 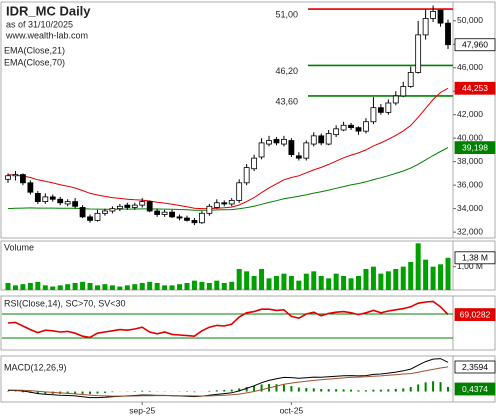 What do you see at coordinates (228, 381) in the screenshot?
I see `signal-line` at bounding box center [228, 381].